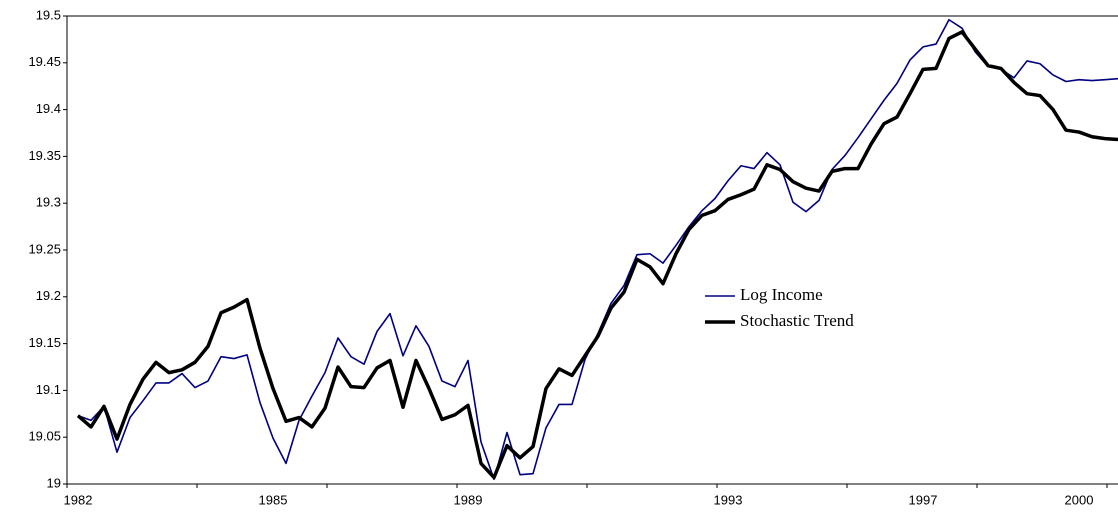 The image size is (1118, 517). Describe the element at coordinates (44, 342) in the screenshot. I see `y-tick-label: 19.15` at that location.